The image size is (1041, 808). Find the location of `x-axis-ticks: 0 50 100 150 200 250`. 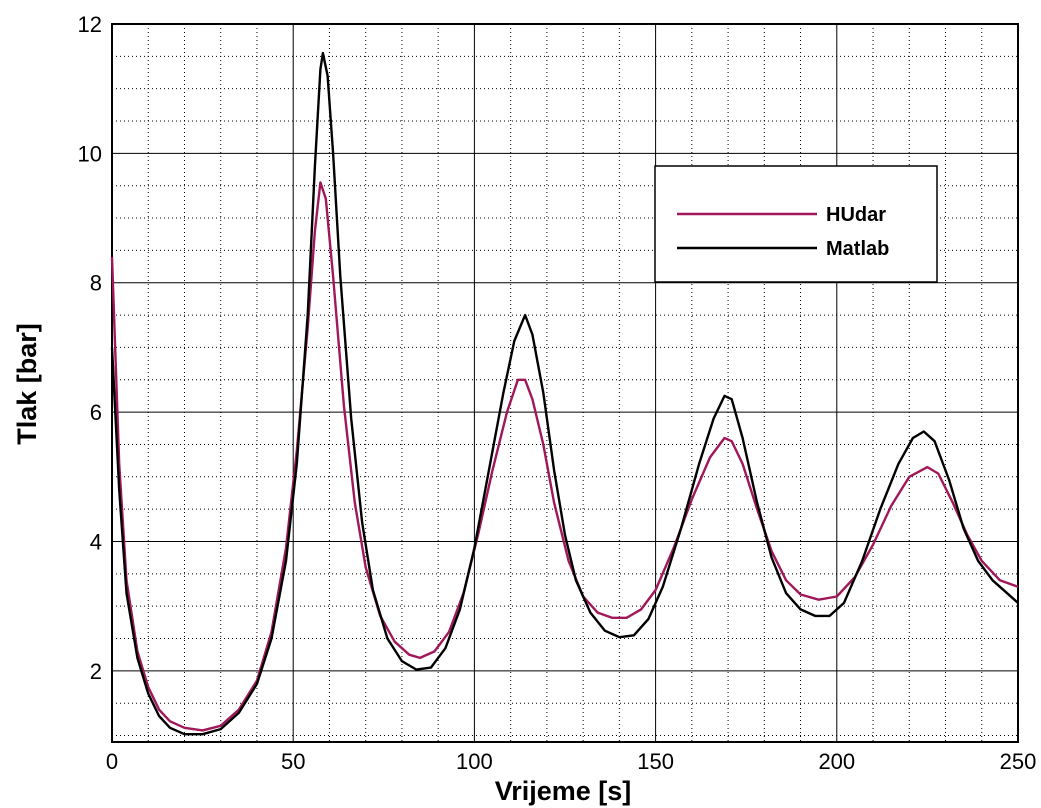

x-axis-ticks: 0 50 100 150 200 250 is located at coordinates (571, 761).